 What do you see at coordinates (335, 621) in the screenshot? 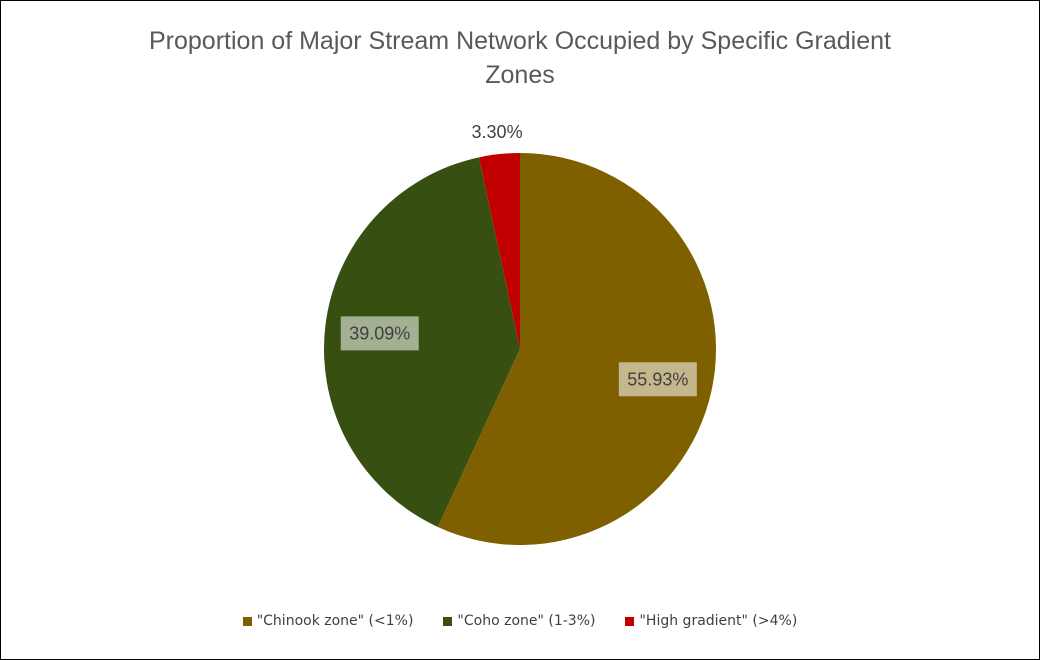
I see `legend-label-0: "Chinook zone" (<1%)` at bounding box center [335, 621].